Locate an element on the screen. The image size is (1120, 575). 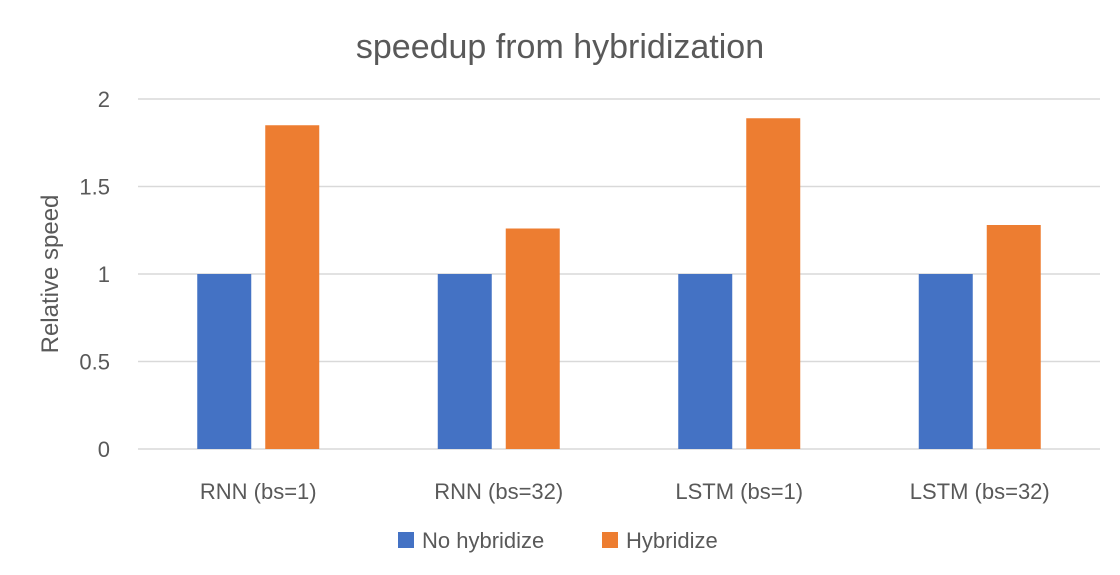
x-tick-label: RNN (bs=32) is located at coordinates (498, 491).